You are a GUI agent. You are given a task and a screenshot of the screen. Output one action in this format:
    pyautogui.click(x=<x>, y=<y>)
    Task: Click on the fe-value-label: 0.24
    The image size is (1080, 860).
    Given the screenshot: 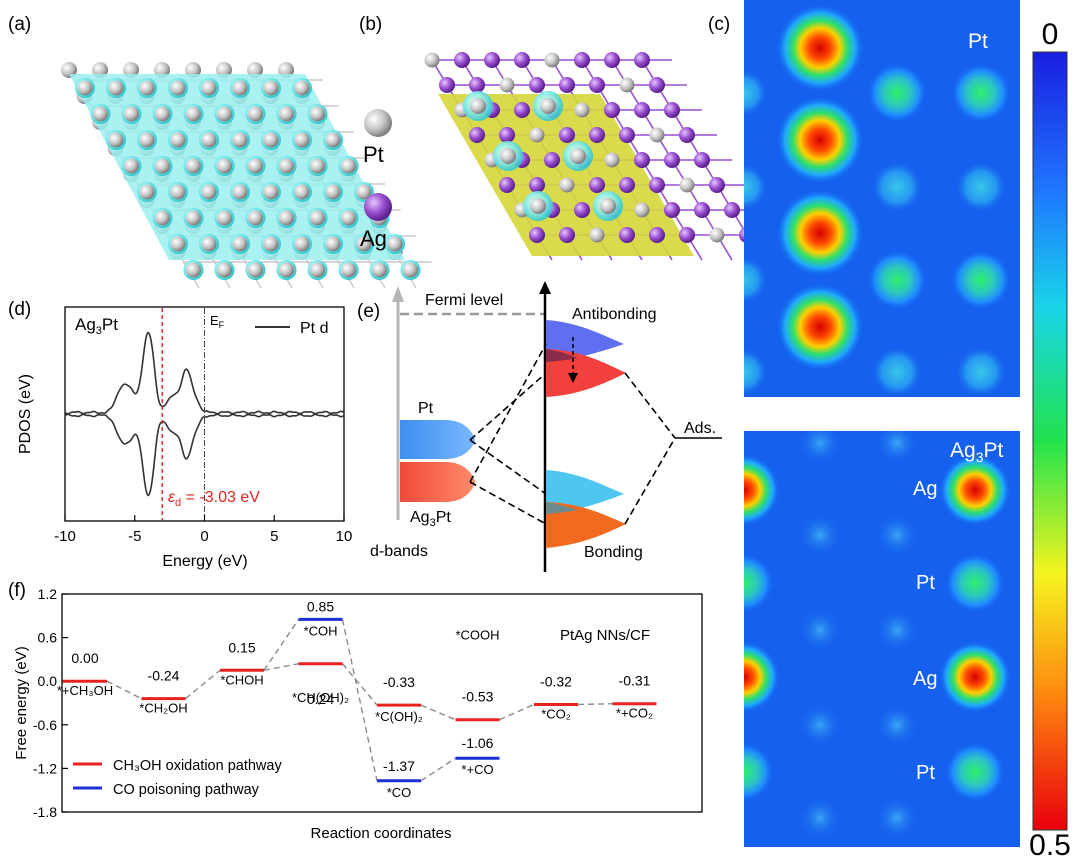 What is the action you would take?
    pyautogui.click(x=320, y=699)
    